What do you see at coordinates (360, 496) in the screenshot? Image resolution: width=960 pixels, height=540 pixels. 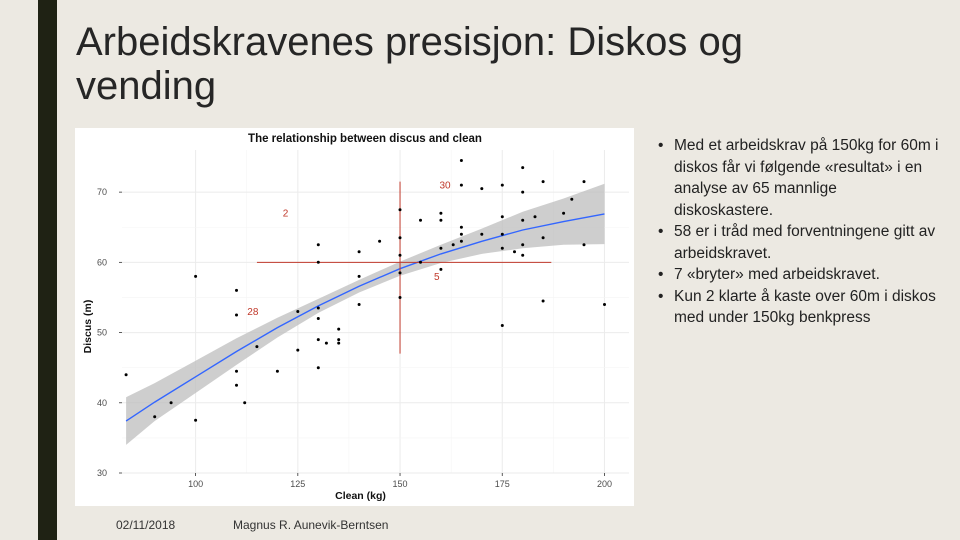 I see `x-axis-title: Clean (kg)` at bounding box center [360, 496].